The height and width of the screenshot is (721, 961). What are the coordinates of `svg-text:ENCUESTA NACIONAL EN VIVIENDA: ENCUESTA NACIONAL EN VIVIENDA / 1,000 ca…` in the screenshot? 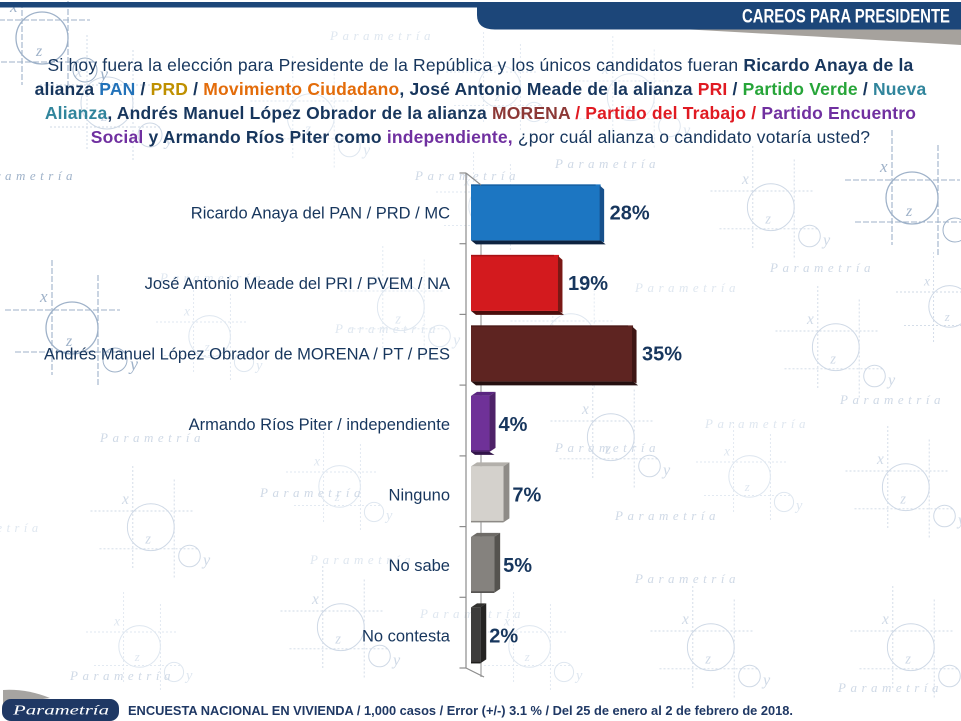 It's located at (460, 711).